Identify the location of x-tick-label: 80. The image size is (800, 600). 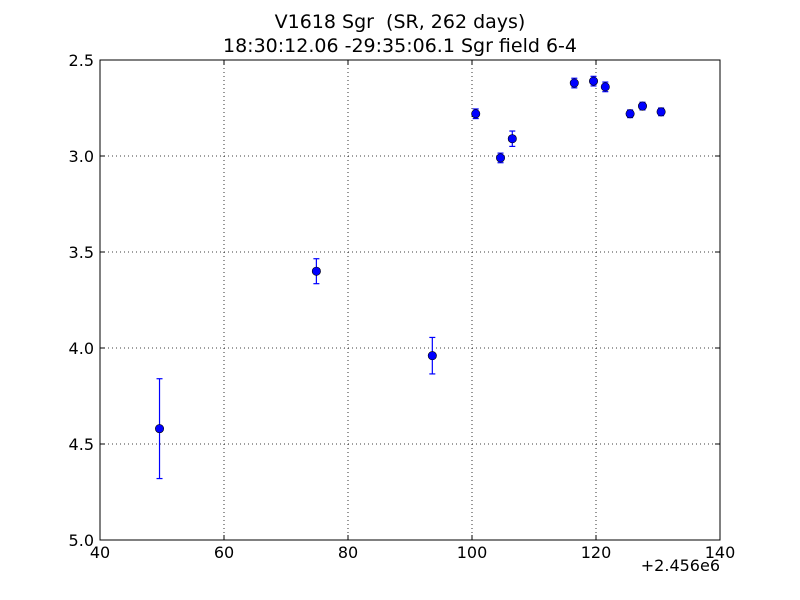
(348, 552).